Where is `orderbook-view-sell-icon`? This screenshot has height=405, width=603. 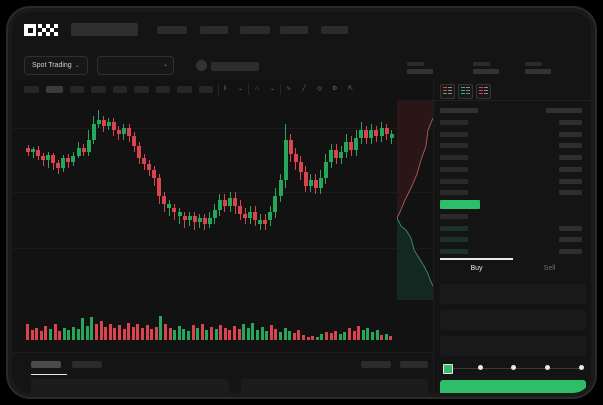
orderbook-view-sell-icon is located at coordinates (483, 91).